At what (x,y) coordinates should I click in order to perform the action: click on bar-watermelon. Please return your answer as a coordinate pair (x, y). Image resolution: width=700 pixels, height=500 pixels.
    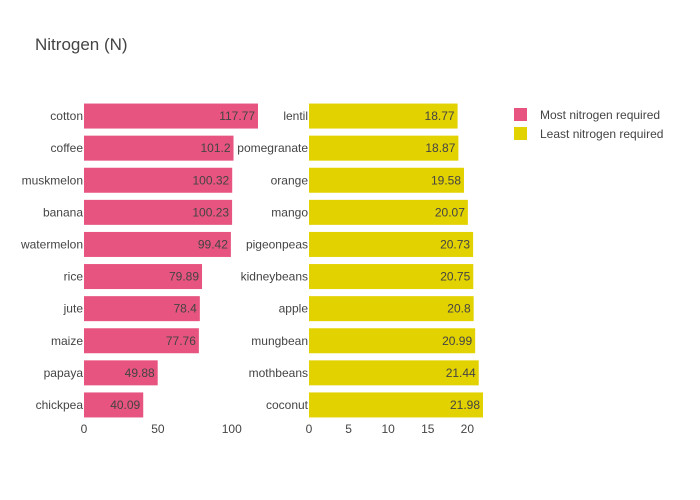
    Looking at the image, I should click on (157, 244).